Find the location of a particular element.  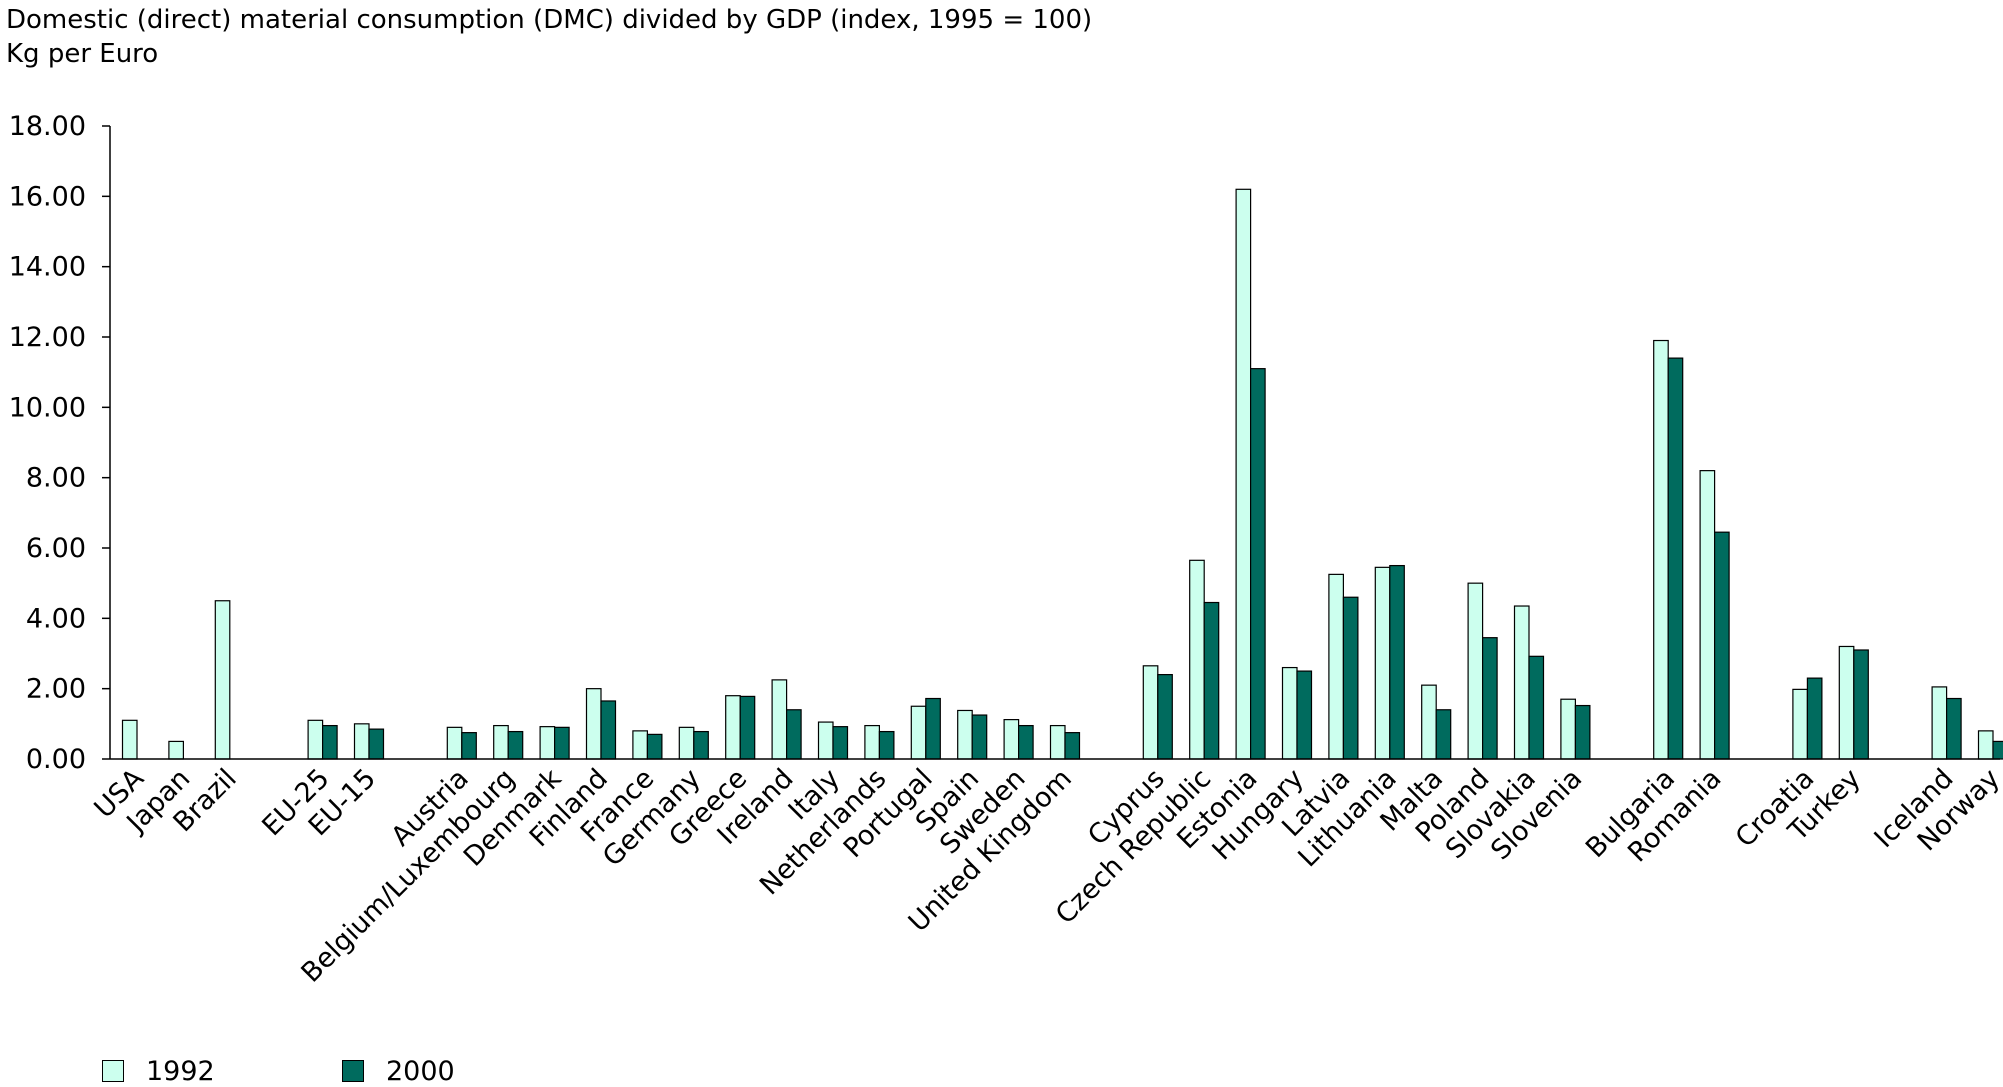

legend-item-1992: 1992 is located at coordinates (158, 1071).